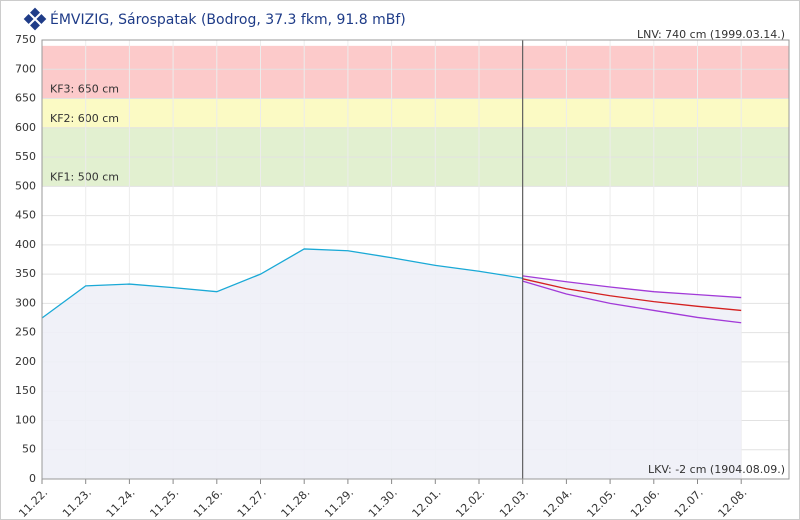 This screenshot has height=520, width=800. Describe the element at coordinates (84, 176) in the screenshot. I see `band-label: KF1: 500 cm` at that location.